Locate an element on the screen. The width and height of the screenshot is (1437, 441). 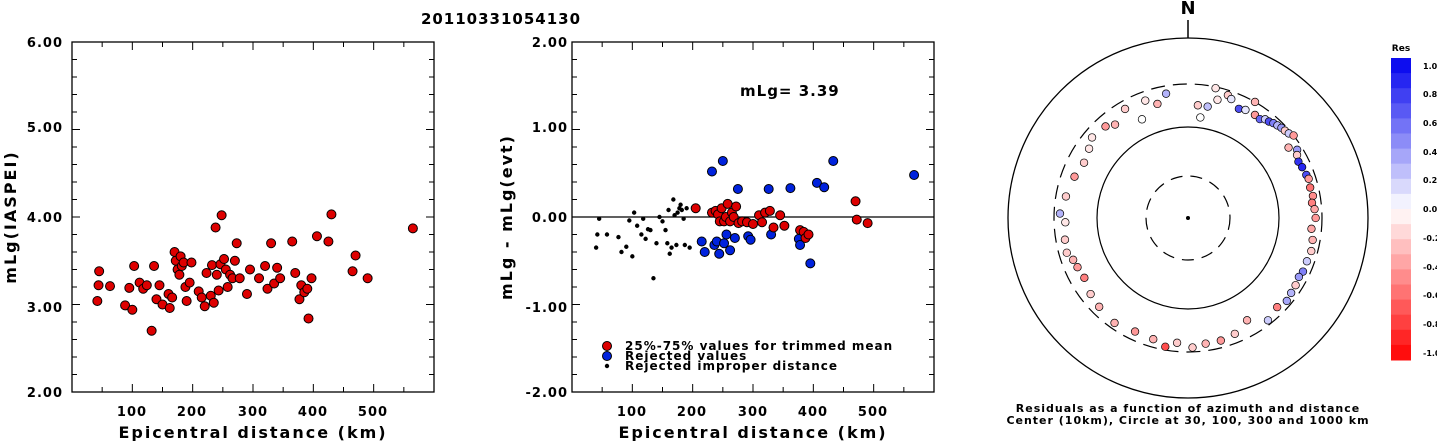
x-tick-label: 300 is located at coordinates (253, 412).